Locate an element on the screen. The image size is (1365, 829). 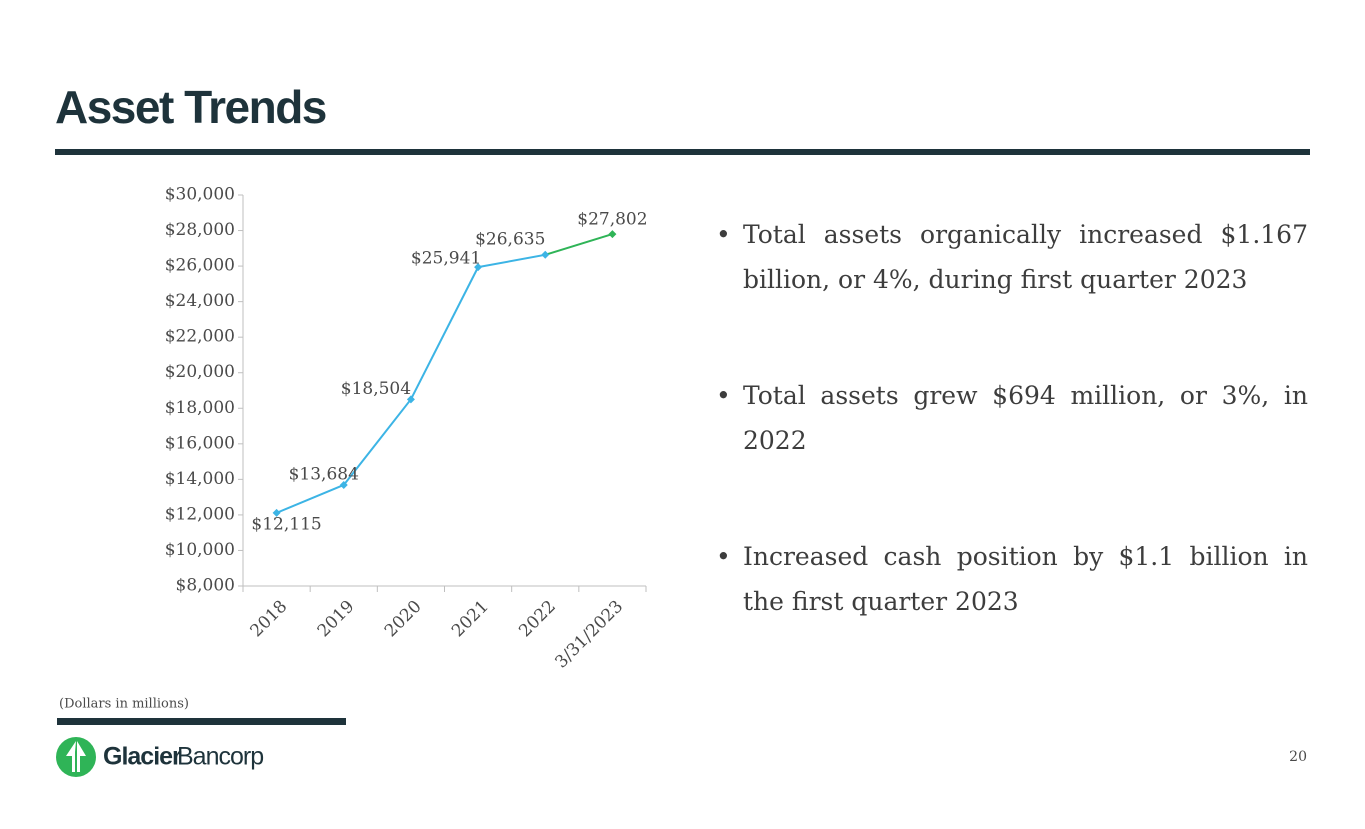
value-label: $25,941 is located at coordinates (446, 259).